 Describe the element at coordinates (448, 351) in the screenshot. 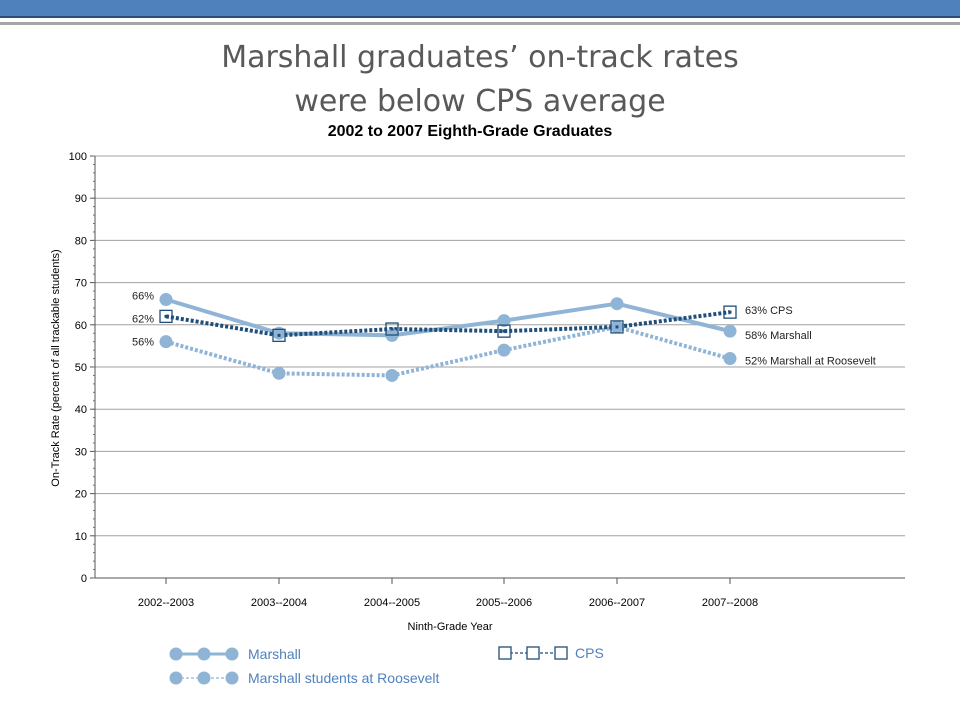

I see `series-line-marshall-students-at-roosevelt` at that location.